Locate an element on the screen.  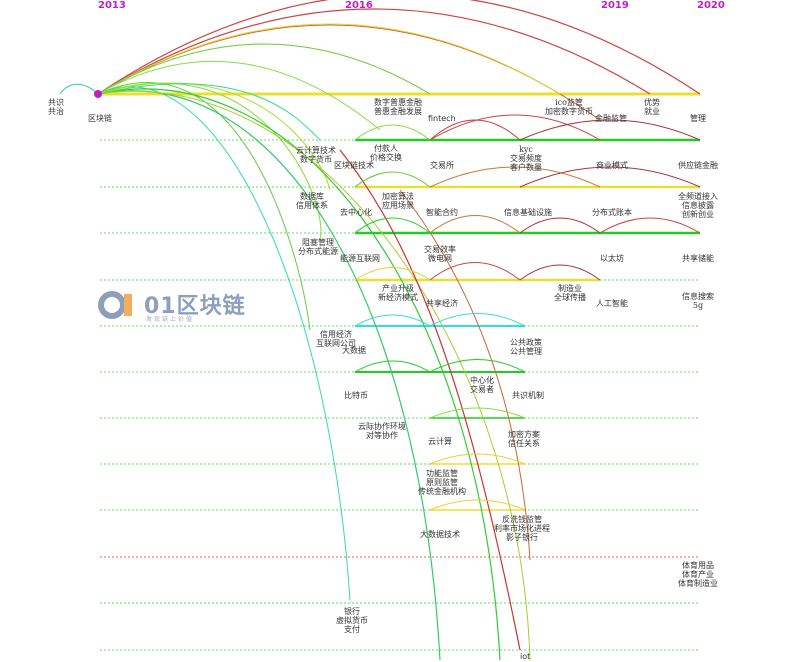
term-label: 优势 就业 is located at coordinates (652, 107).